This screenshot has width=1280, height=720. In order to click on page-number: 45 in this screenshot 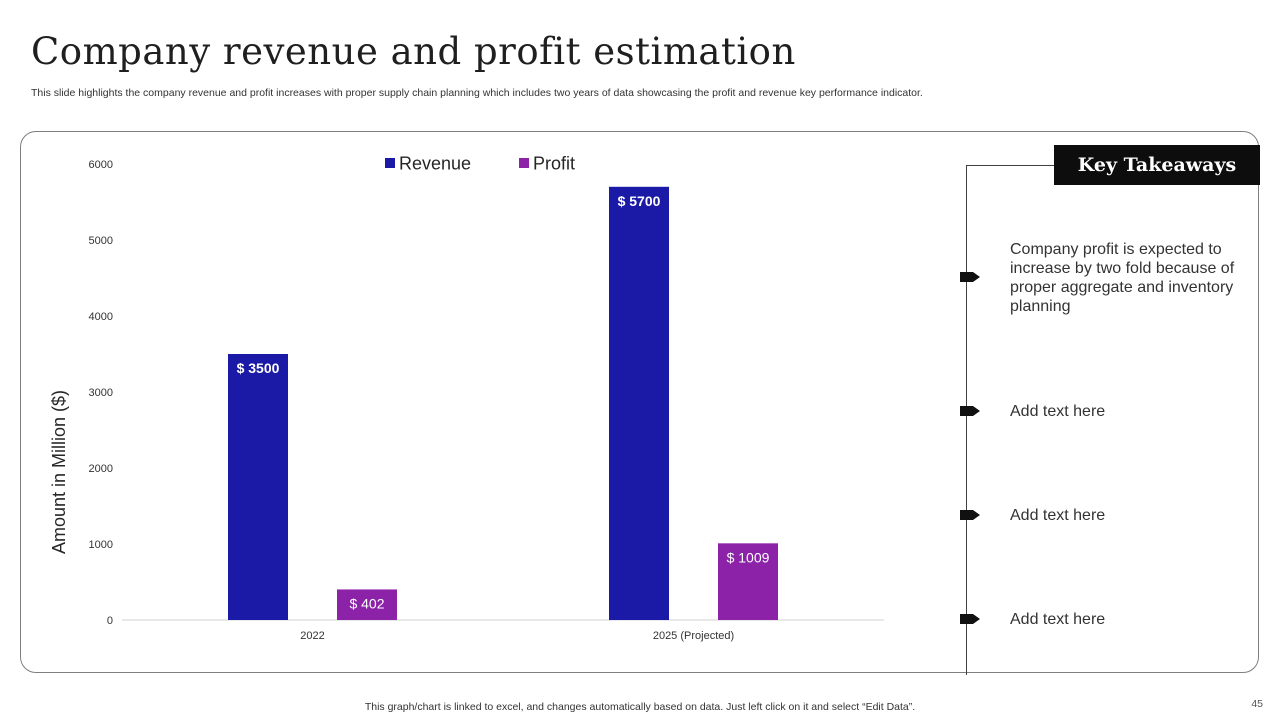, I will do `click(1257, 704)`.